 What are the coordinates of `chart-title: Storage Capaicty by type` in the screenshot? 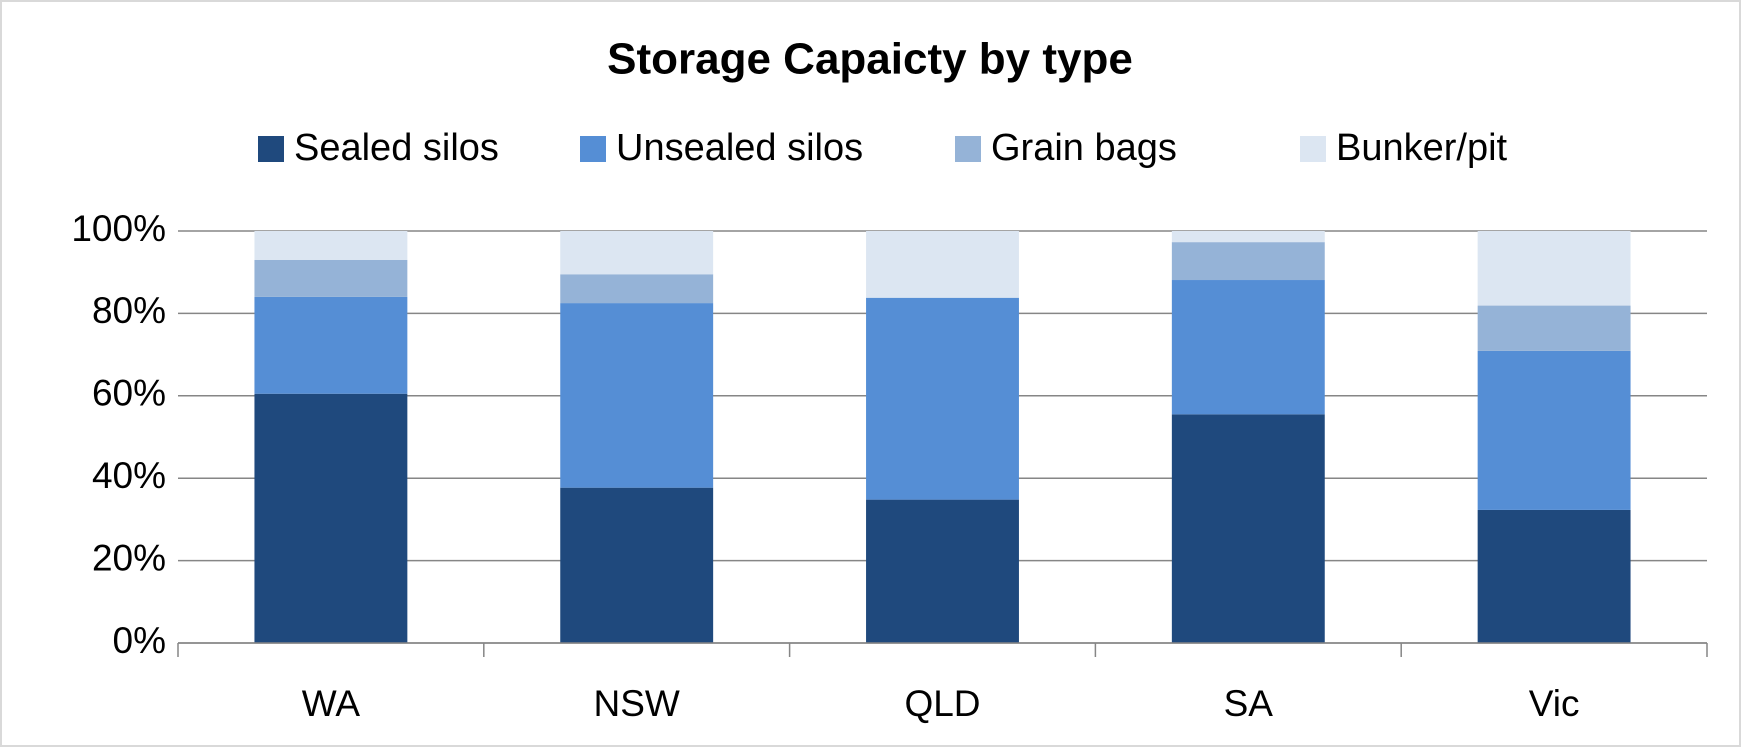 It's located at (870, 59).